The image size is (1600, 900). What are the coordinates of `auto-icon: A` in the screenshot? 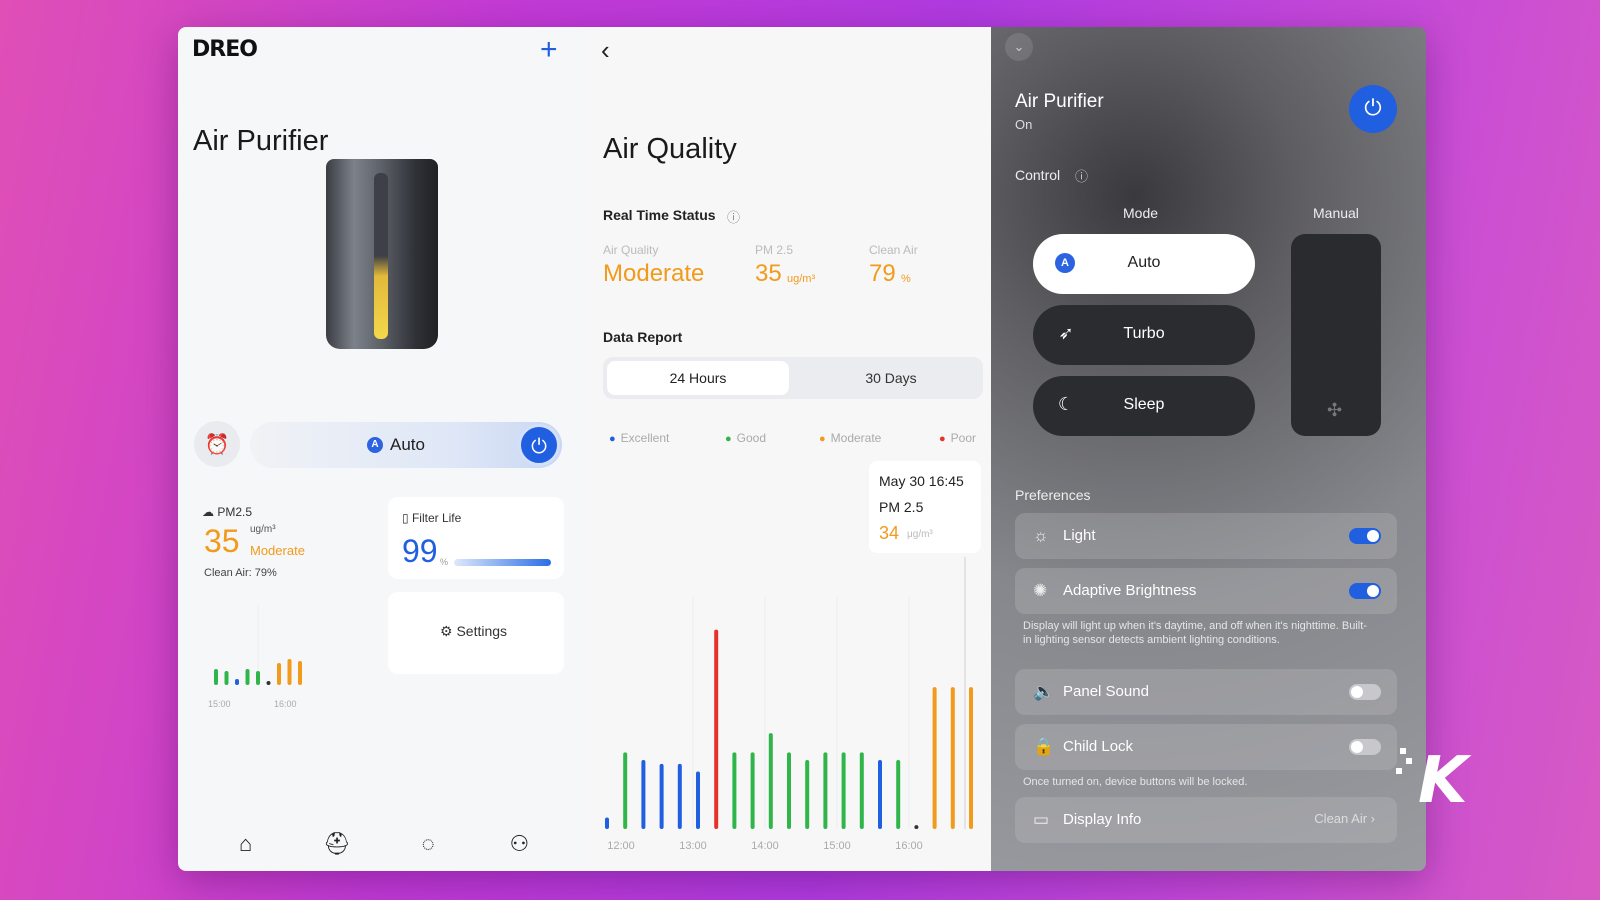 It's located at (1065, 263).